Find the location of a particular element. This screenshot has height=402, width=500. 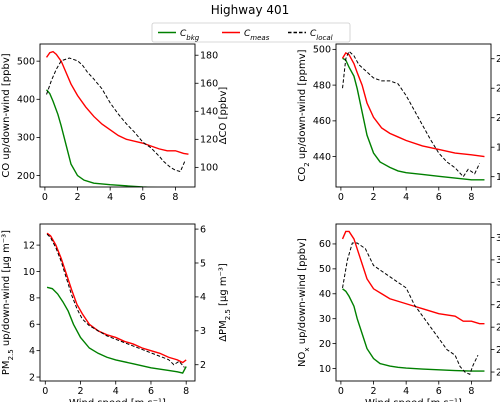

series-line-pm-c-meas is located at coordinates (116, 298).